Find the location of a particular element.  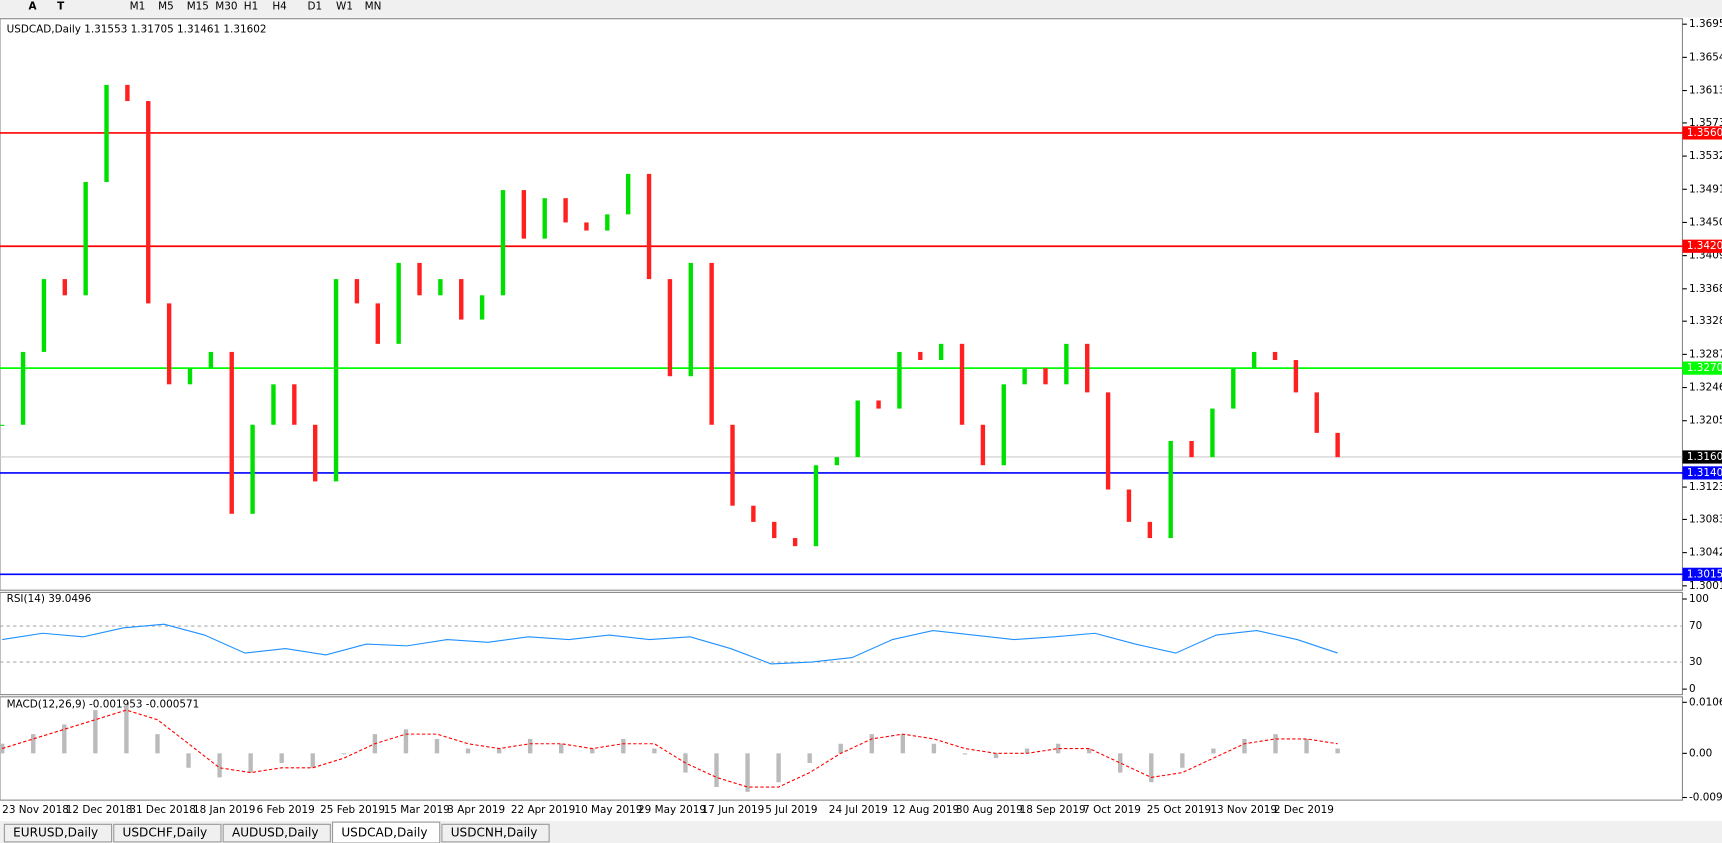

tab-label: USDCHF,Daily is located at coordinates (165, 833).